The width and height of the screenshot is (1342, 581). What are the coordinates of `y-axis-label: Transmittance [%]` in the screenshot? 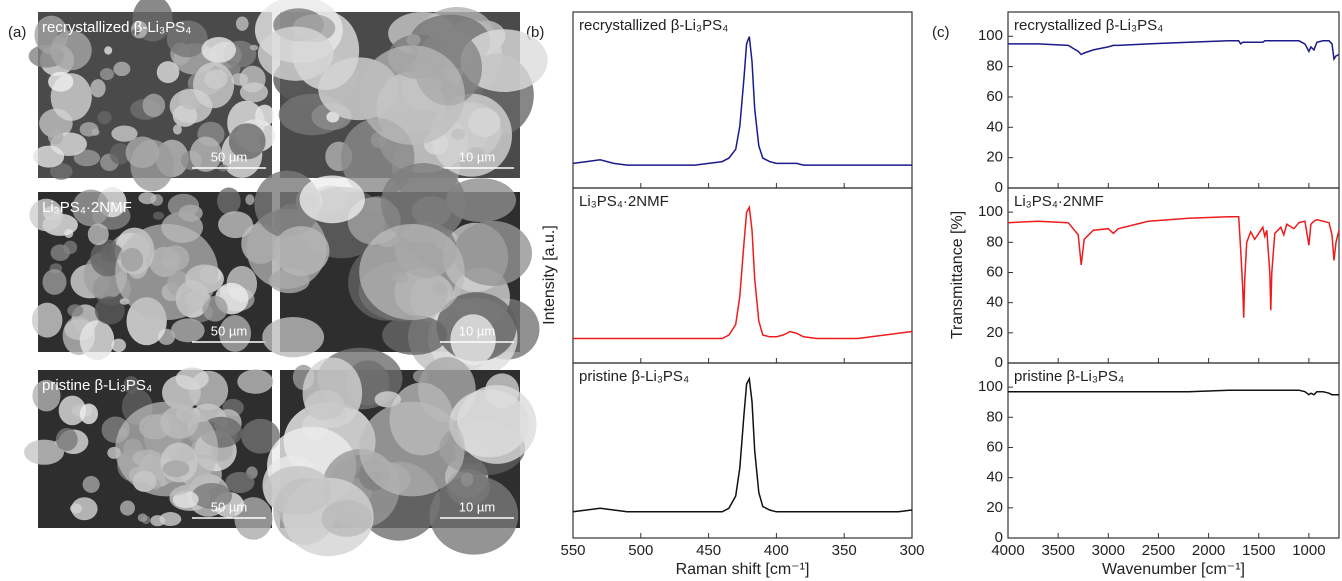 It's located at (957, 275).